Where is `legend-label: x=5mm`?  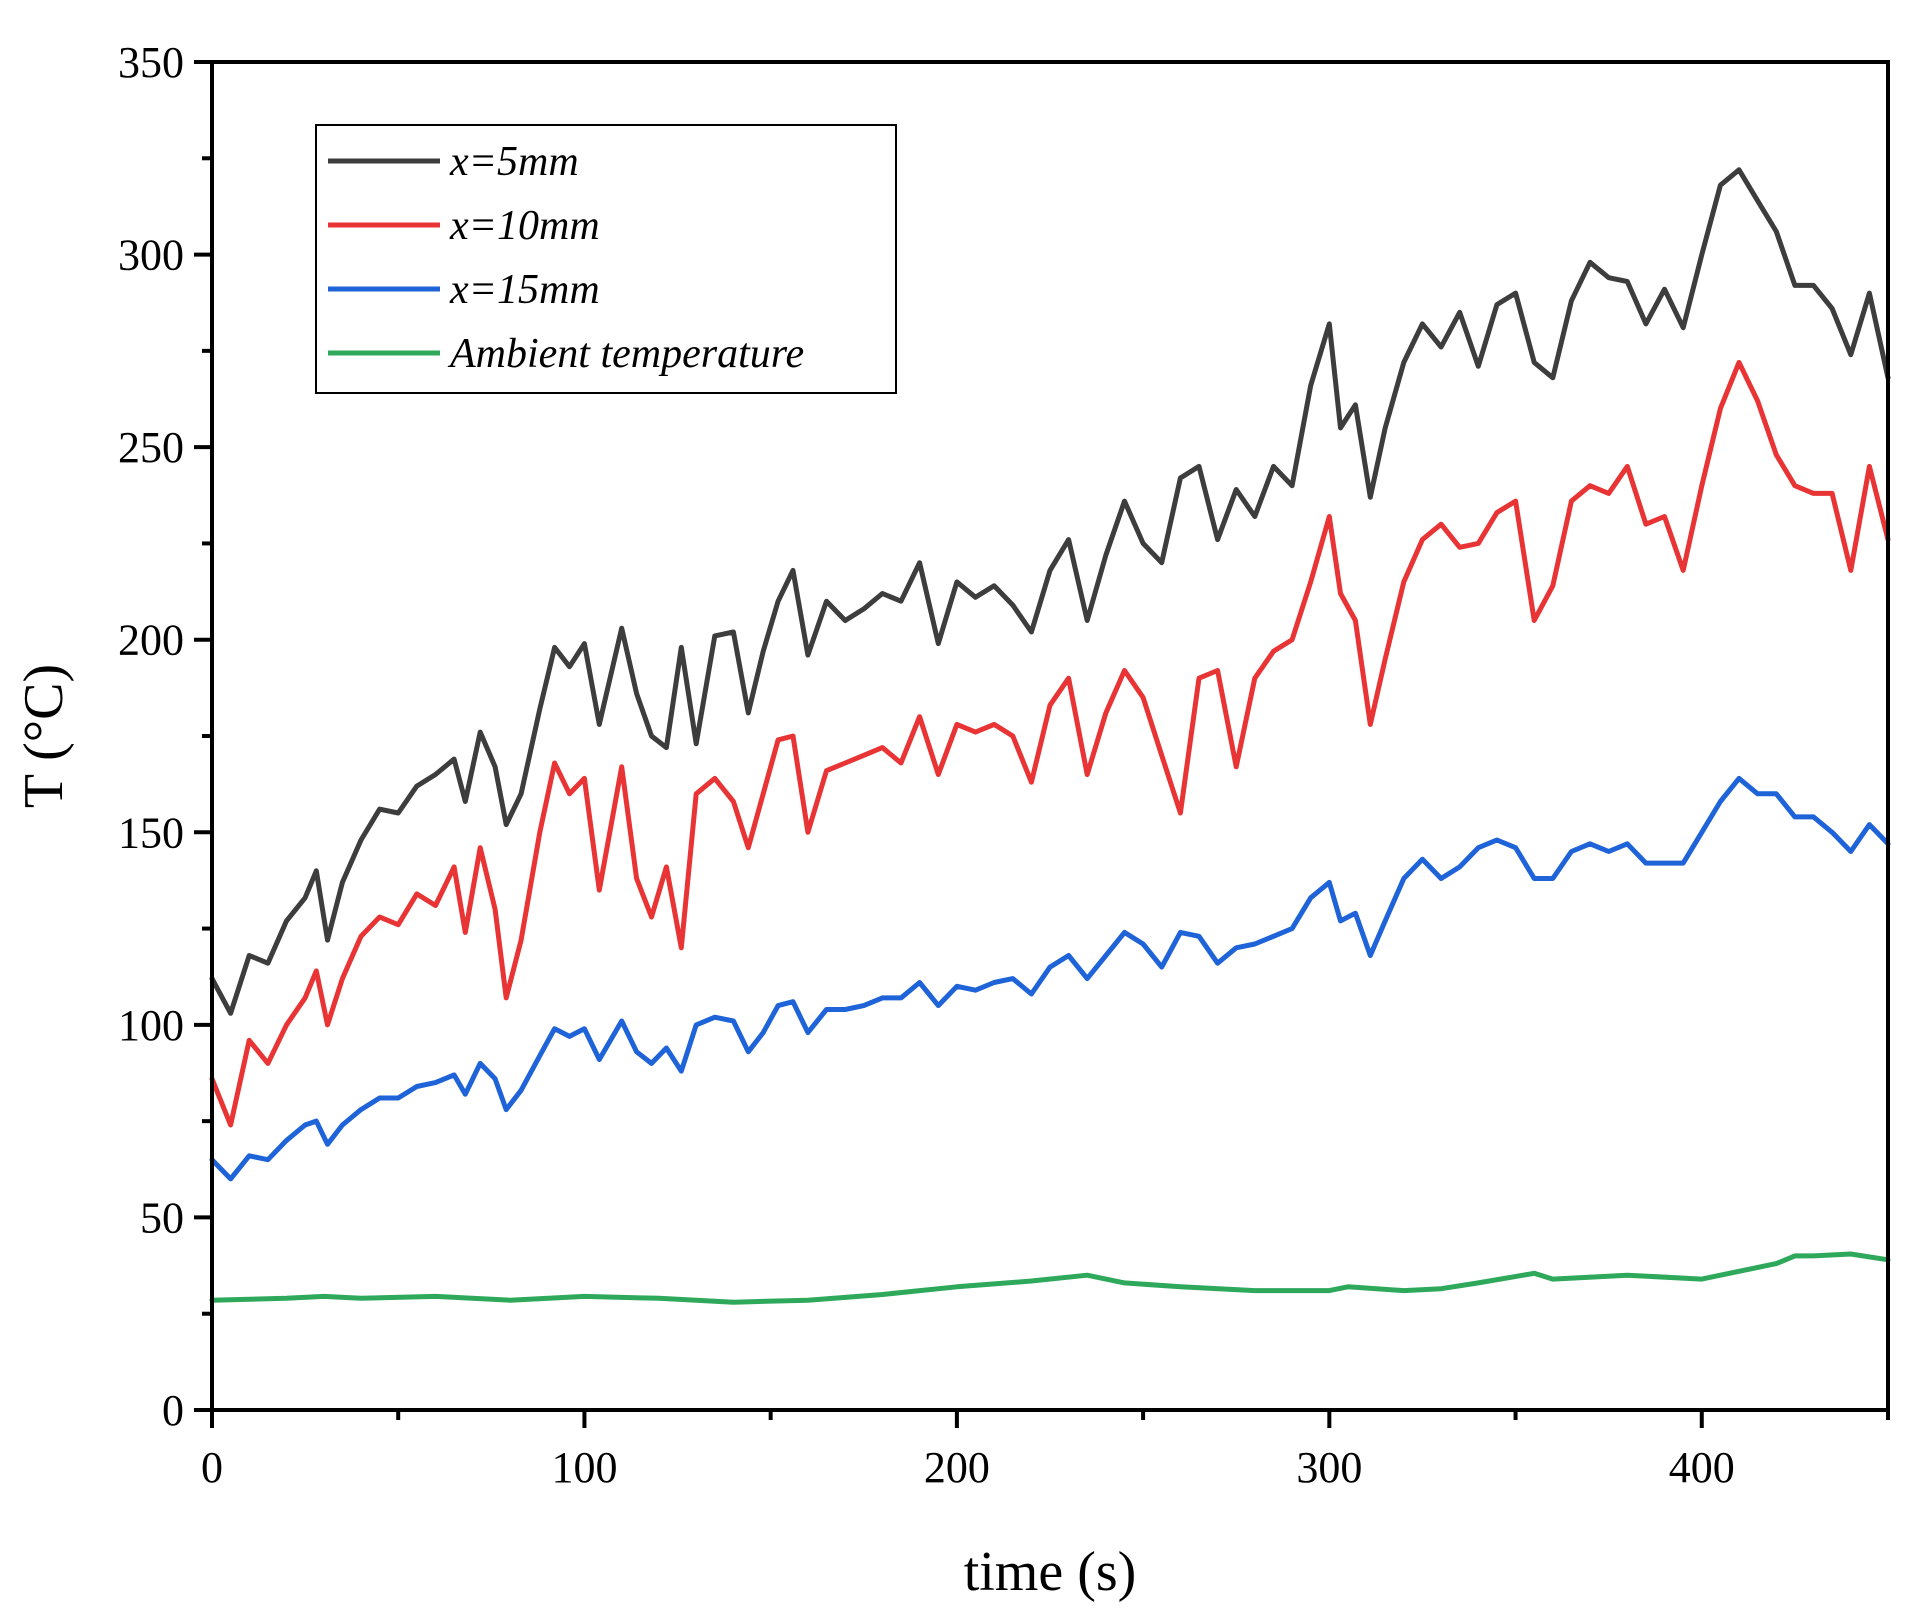
legend-label: x=5mm is located at coordinates (514, 162).